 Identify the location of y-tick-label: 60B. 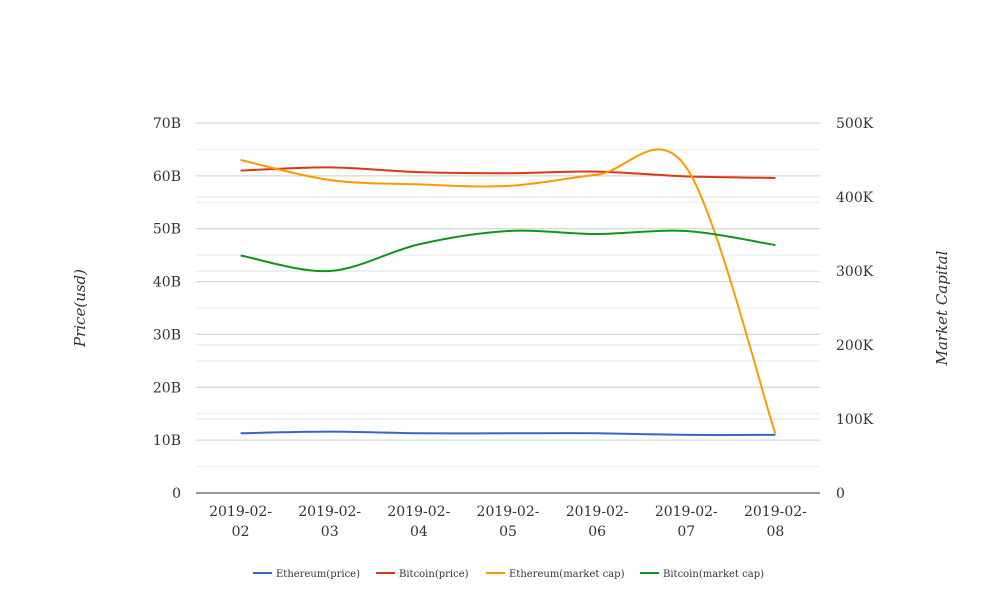
(167, 177).